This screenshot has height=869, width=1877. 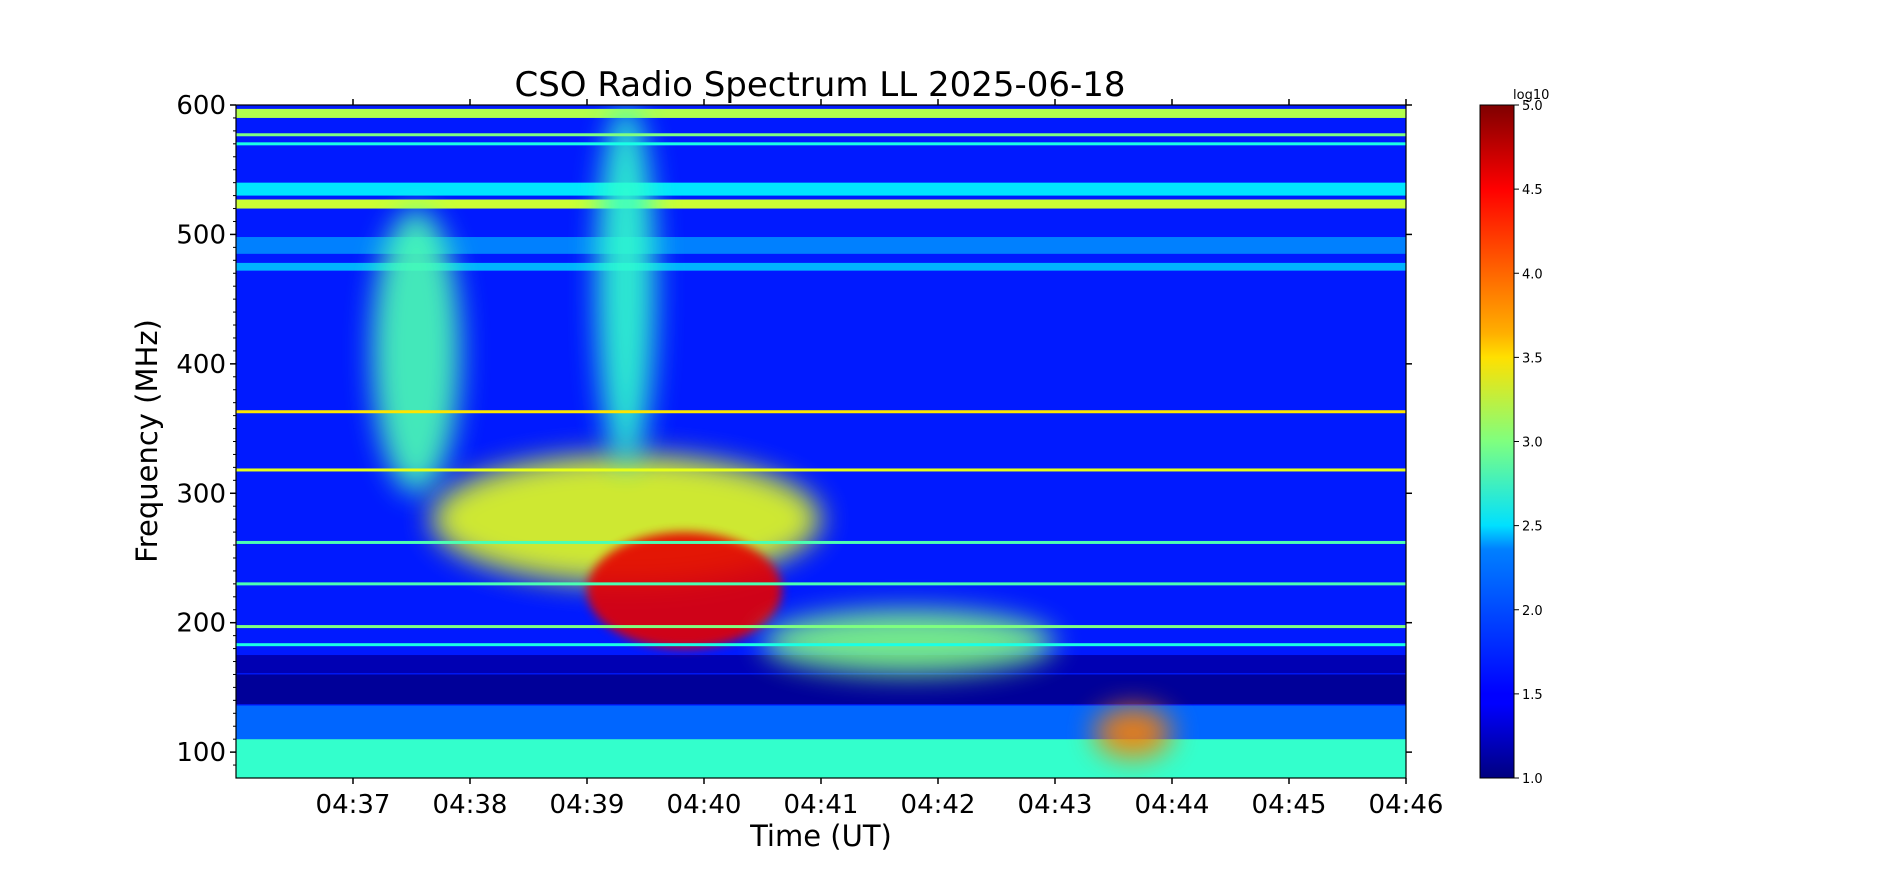 I want to click on x-tick-label: 04:39, so click(x=587, y=805).